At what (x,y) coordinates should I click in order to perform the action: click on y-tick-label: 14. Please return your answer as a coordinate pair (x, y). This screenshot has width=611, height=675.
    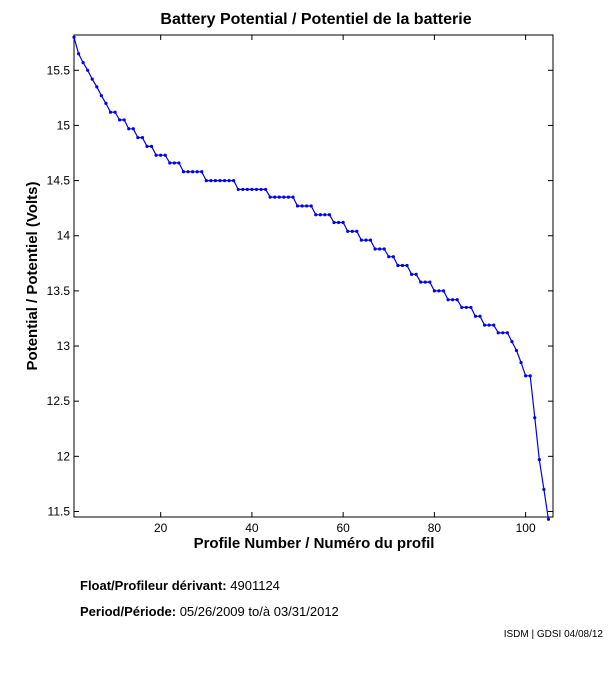
    Looking at the image, I should click on (64, 236).